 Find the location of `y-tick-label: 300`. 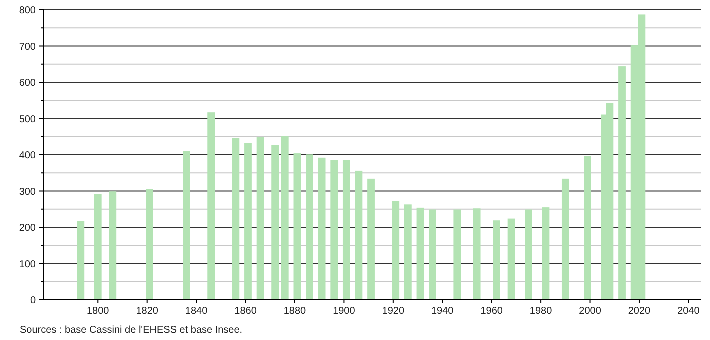

y-tick-label: 300 is located at coordinates (27, 192).